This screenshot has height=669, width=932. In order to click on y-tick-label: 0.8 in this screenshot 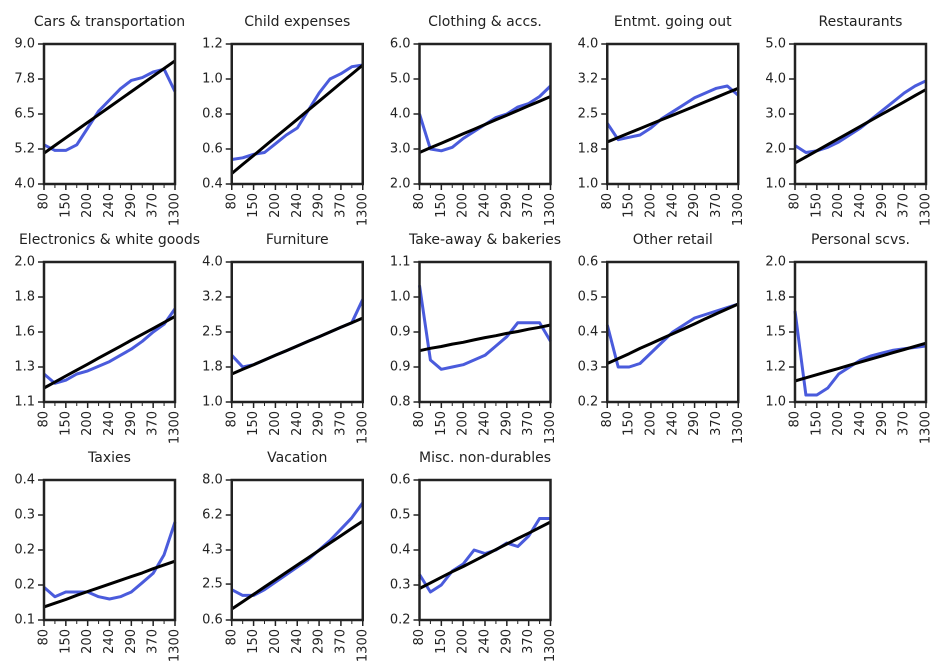, I will do `click(212, 114)`.